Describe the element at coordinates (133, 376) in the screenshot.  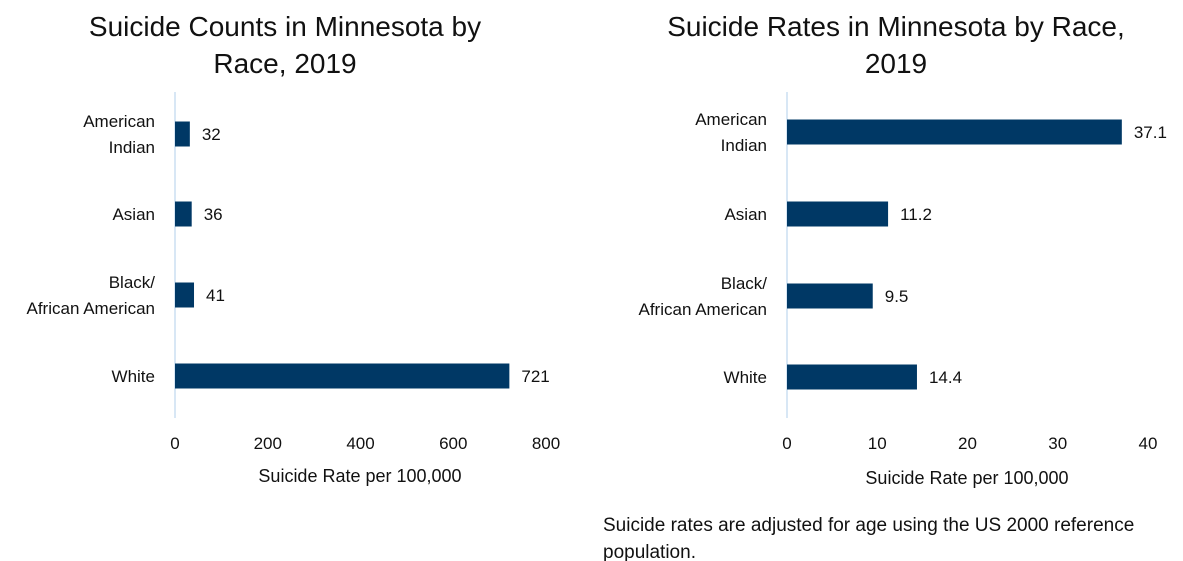
I see `counts-category-label-3: White` at that location.